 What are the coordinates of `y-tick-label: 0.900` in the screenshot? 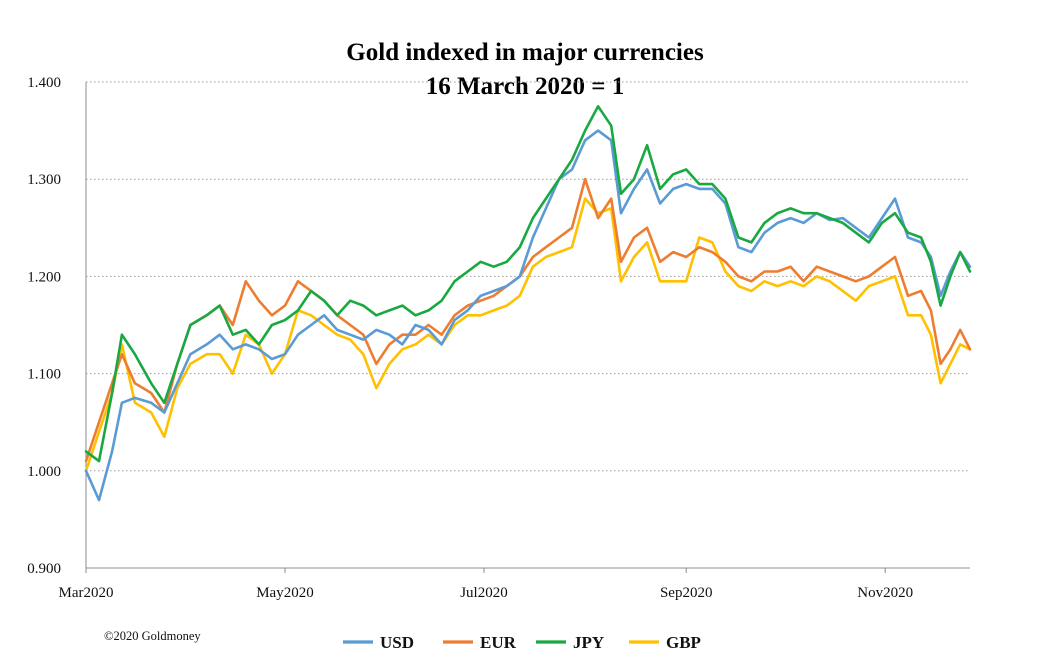 It's located at (44, 569).